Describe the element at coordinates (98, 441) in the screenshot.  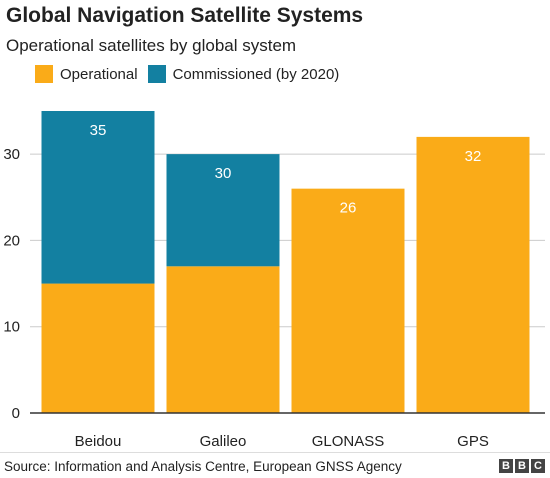
I see `x-tick-label: Beidou` at that location.